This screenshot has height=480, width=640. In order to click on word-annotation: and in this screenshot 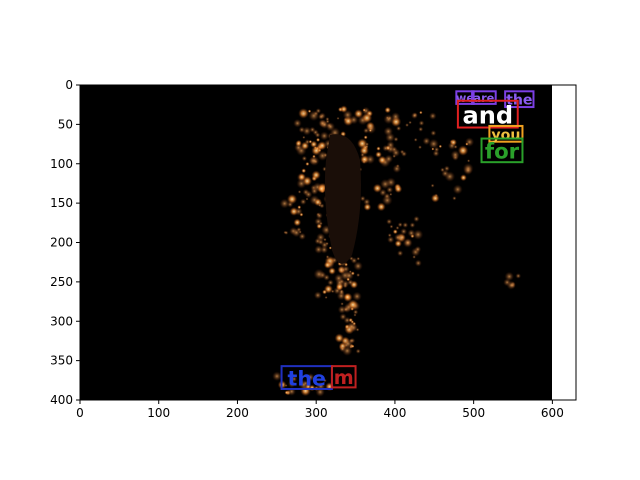, I will do `click(487, 114)`.